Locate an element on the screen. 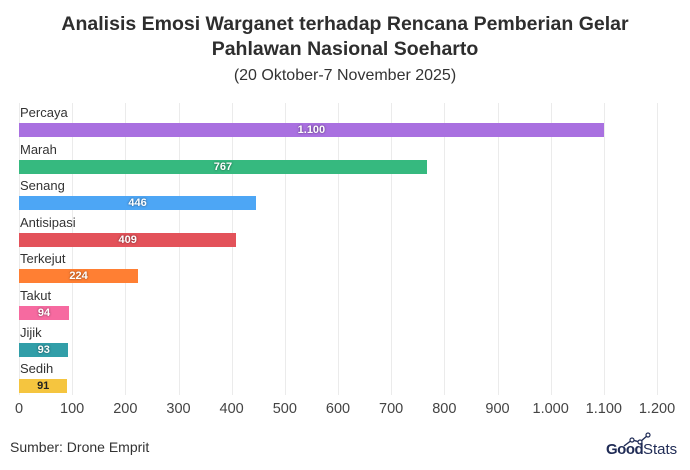 The width and height of the screenshot is (690, 470). value-label: 93 is located at coordinates (43, 349).